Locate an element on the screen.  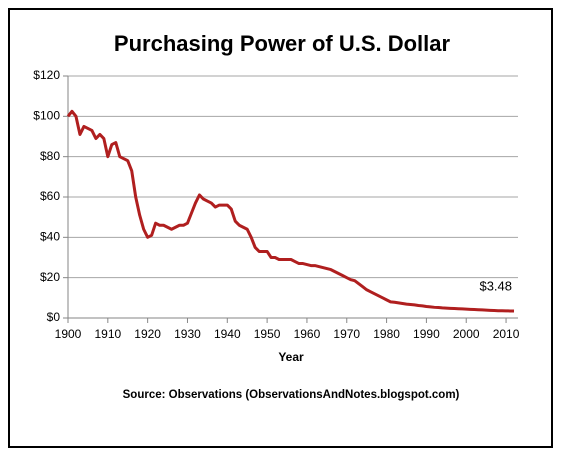
x-tick-label: 1930 is located at coordinates (187, 334).